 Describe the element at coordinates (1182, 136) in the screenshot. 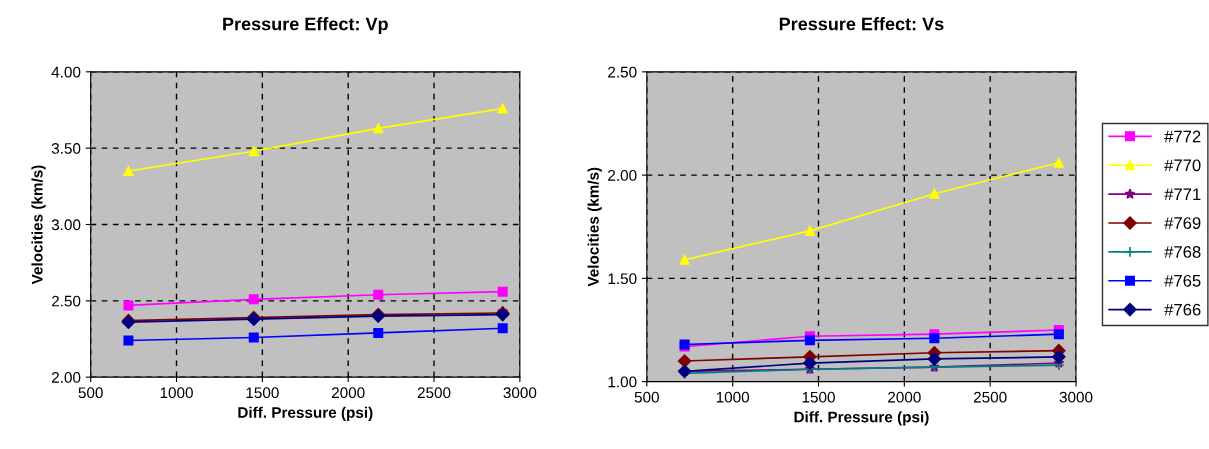

I see `legend-label: #772` at that location.